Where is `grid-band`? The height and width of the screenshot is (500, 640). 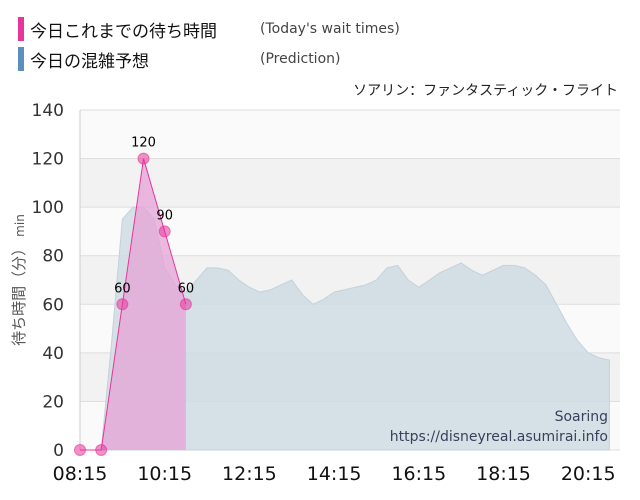
grid-band is located at coordinates (350, 183).